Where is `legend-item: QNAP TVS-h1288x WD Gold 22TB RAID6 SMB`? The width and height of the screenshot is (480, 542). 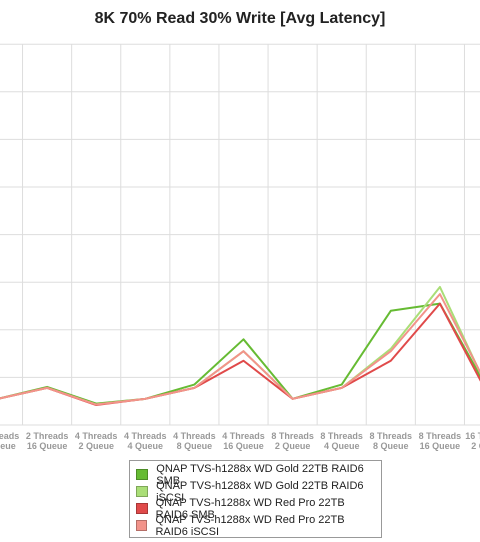
legend-item: QNAP TVS-h1288x WD Gold 22TB RAID6 SMB is located at coordinates (255, 475).